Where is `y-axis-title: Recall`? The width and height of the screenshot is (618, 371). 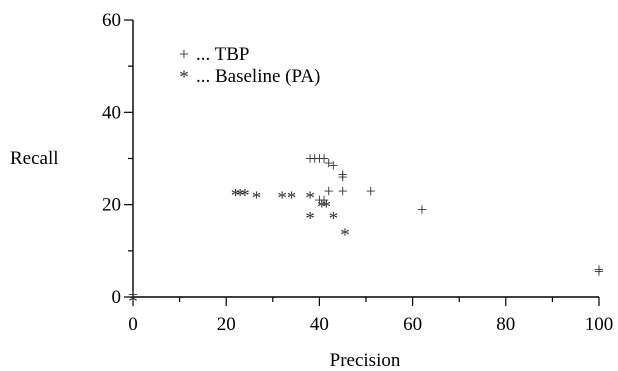 y-axis-title: Recall is located at coordinates (34, 158).